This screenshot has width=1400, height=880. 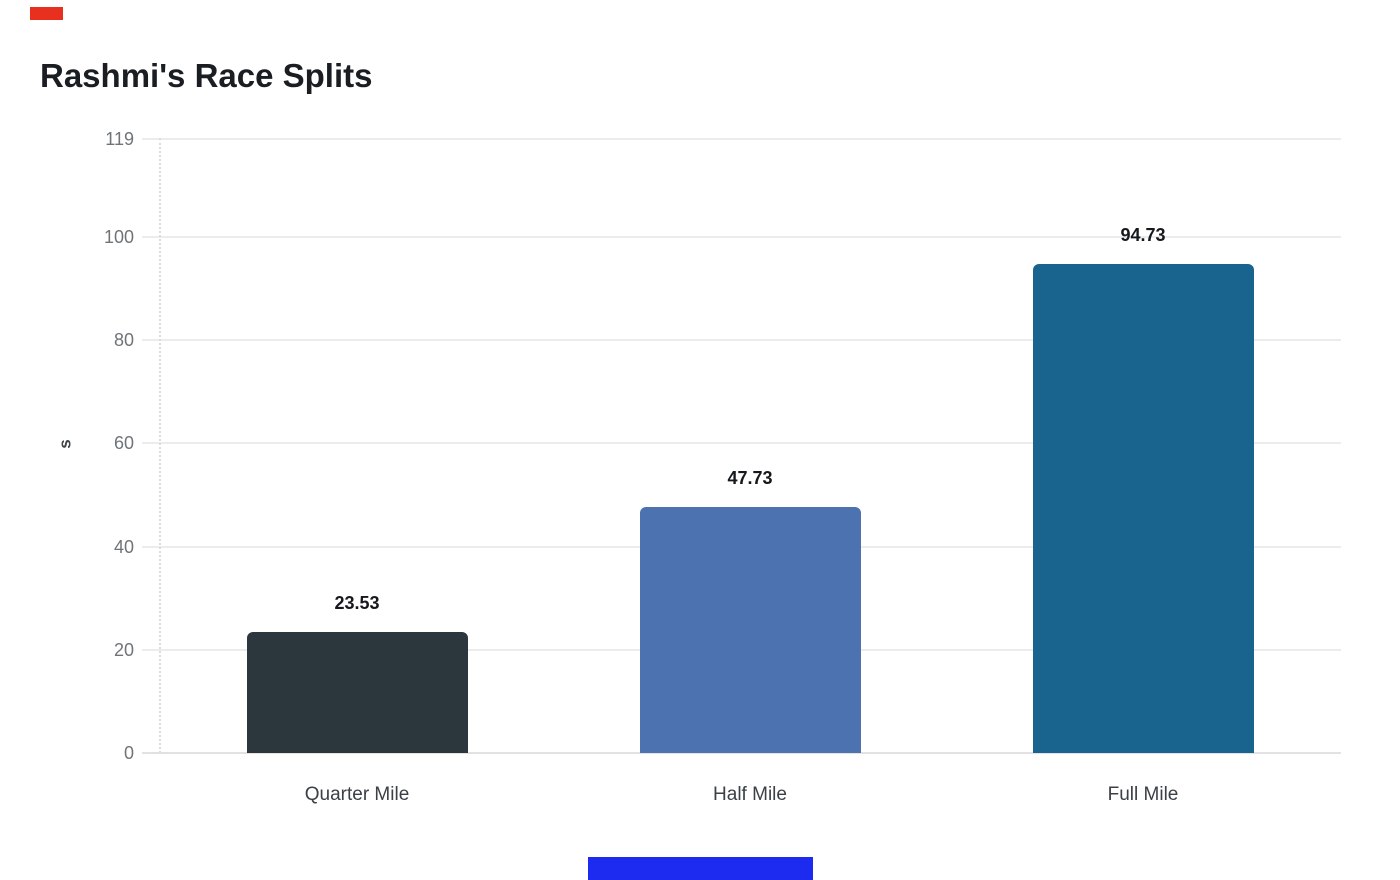 I want to click on bar-value-label: 47.73, so click(x=750, y=477).